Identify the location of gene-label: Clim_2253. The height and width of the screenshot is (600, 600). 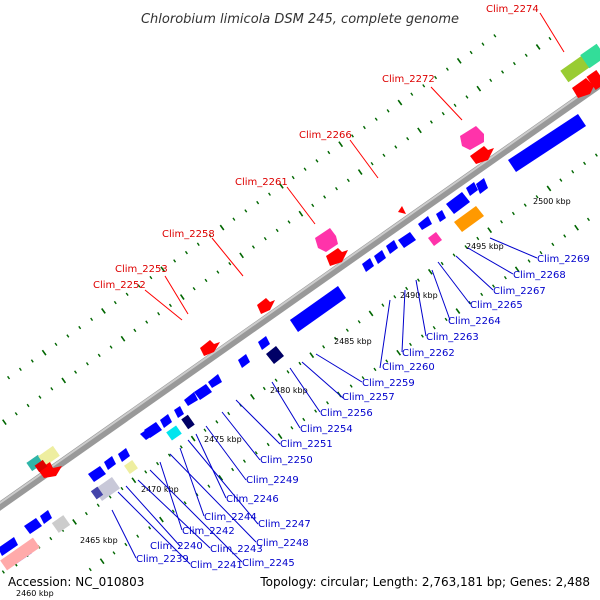
(141, 269).